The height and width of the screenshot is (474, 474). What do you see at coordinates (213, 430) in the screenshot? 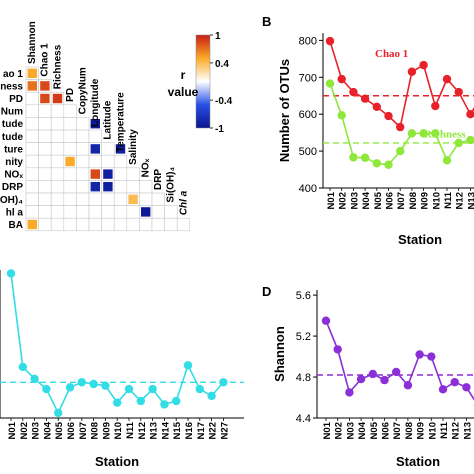
I see `x-tick-label: N22` at bounding box center [213, 430].